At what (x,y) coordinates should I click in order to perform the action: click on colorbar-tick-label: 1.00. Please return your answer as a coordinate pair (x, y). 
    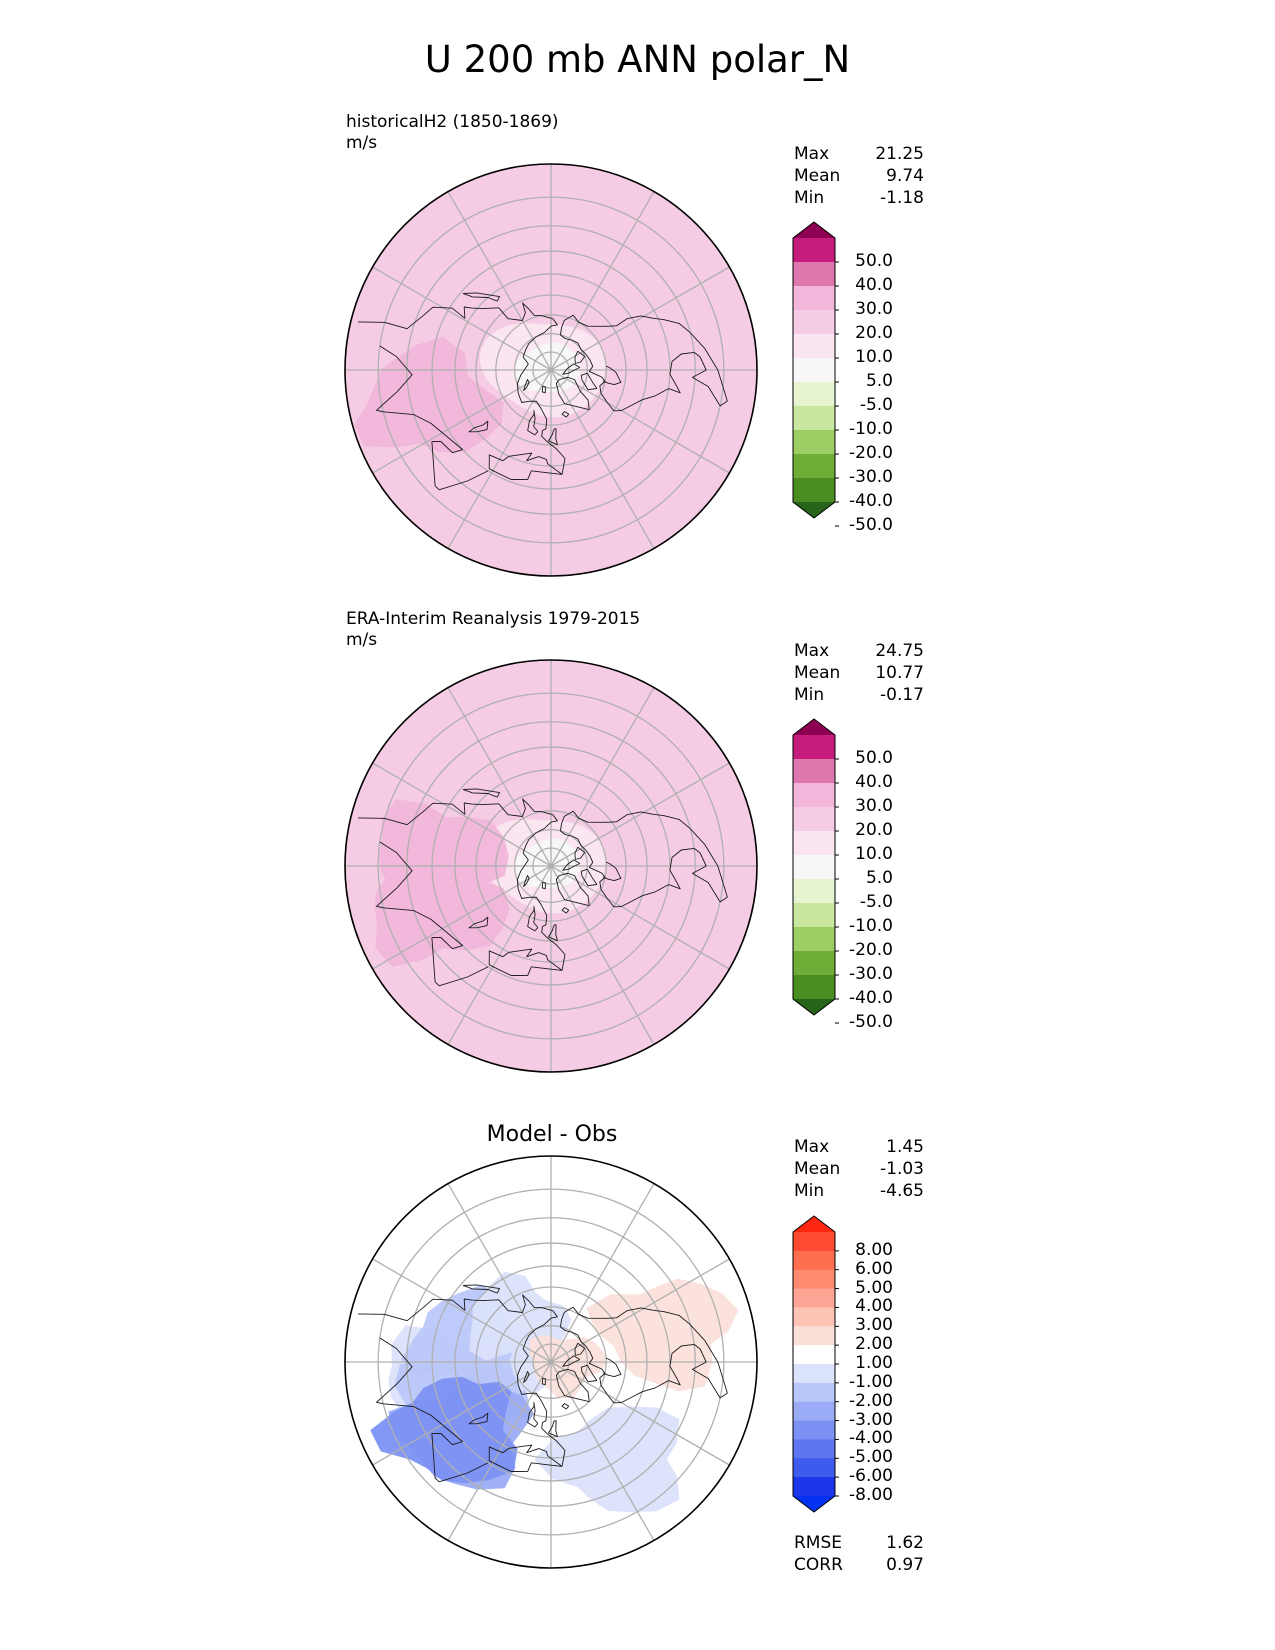
    Looking at the image, I should click on (874, 1363).